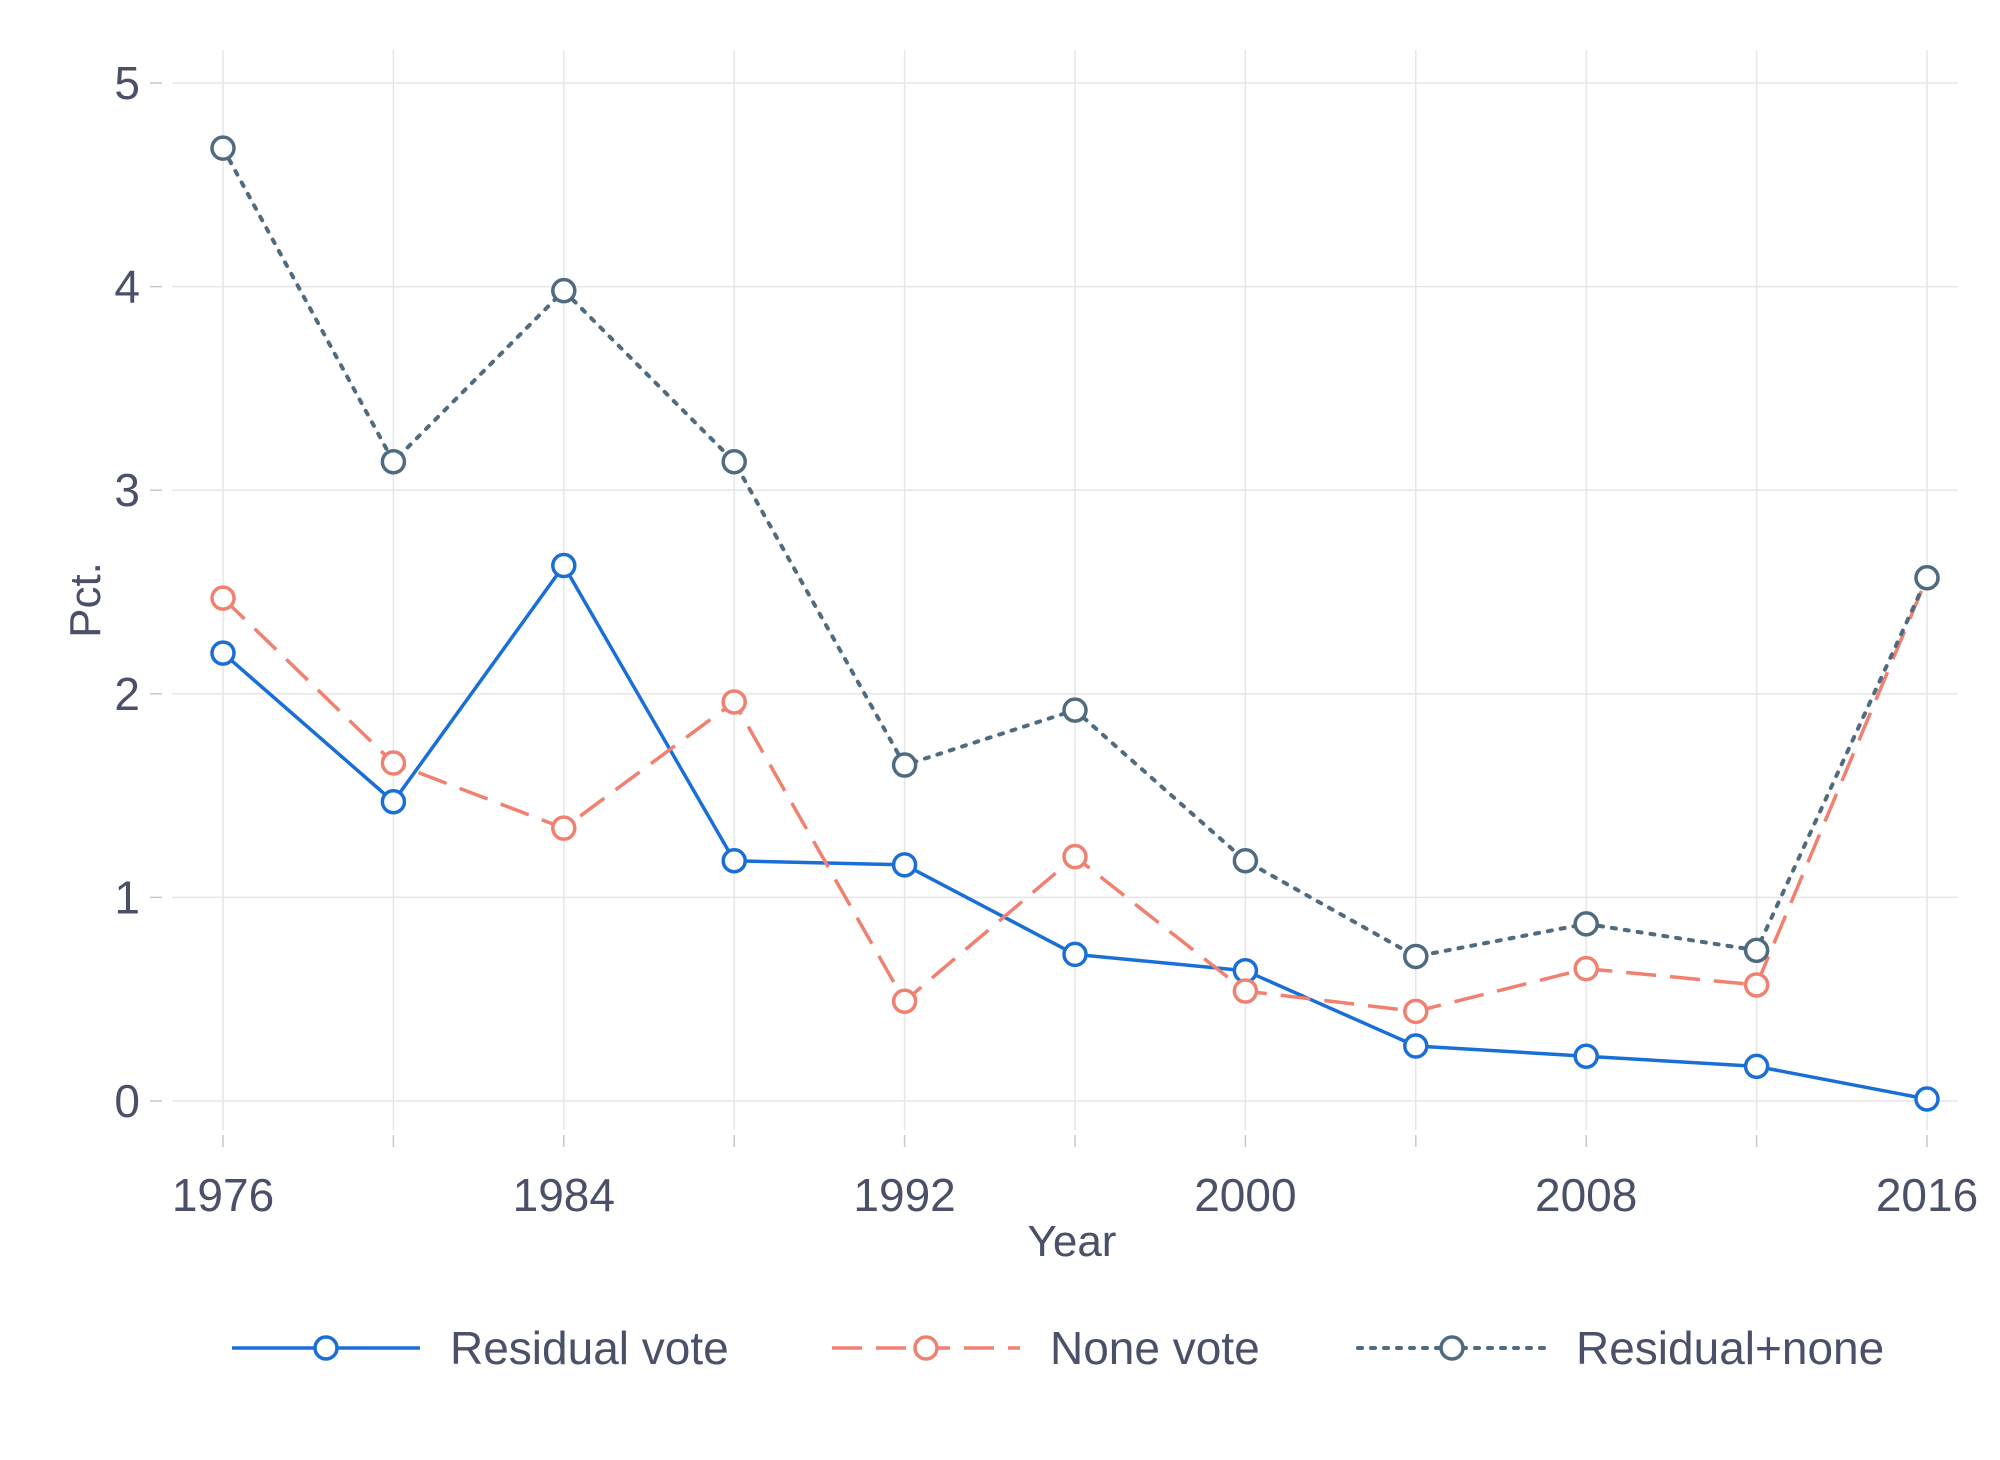 This screenshot has height=1460, width=2000. What do you see at coordinates (127, 897) in the screenshot?
I see `y-tick-label: 1` at bounding box center [127, 897].